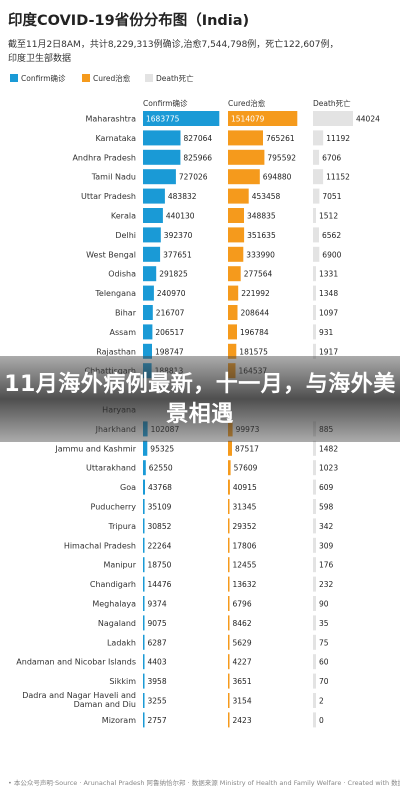  I want to click on value-cured-west-bengal: 333990, so click(260, 254).